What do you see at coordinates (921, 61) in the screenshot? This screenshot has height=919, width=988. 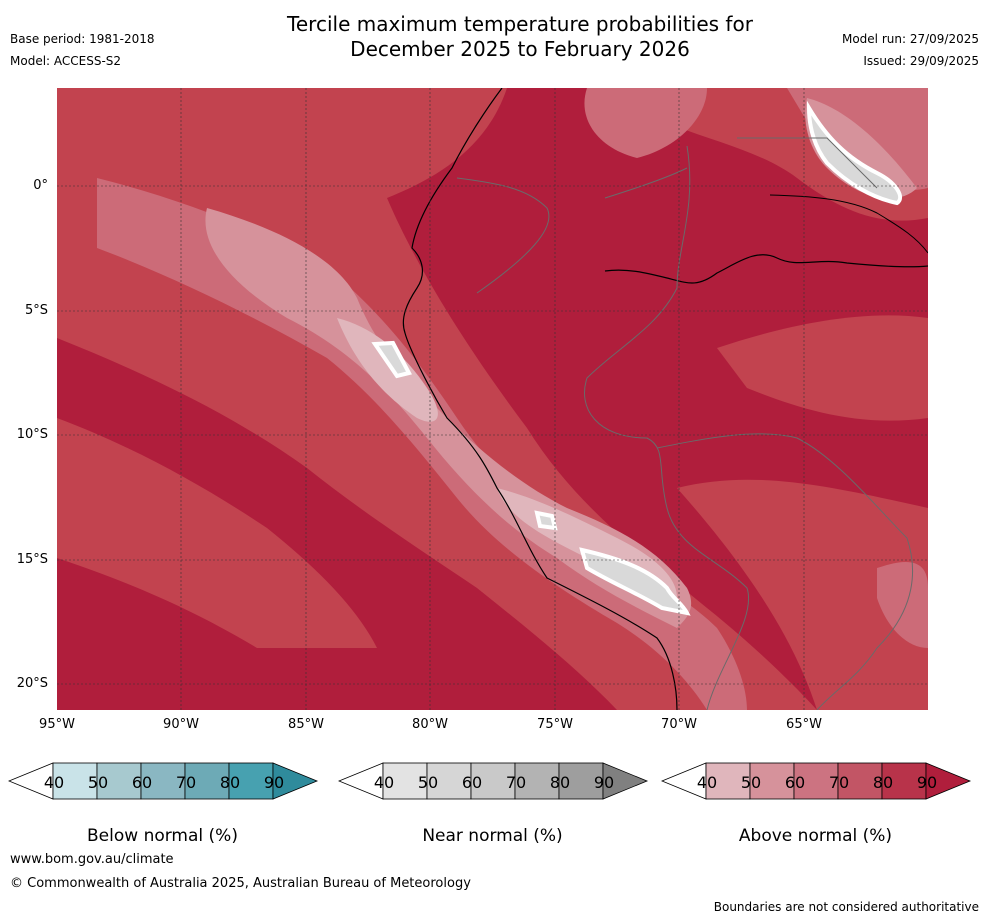 I see `issued-date: Issued: 29/09/2025` at bounding box center [921, 61].